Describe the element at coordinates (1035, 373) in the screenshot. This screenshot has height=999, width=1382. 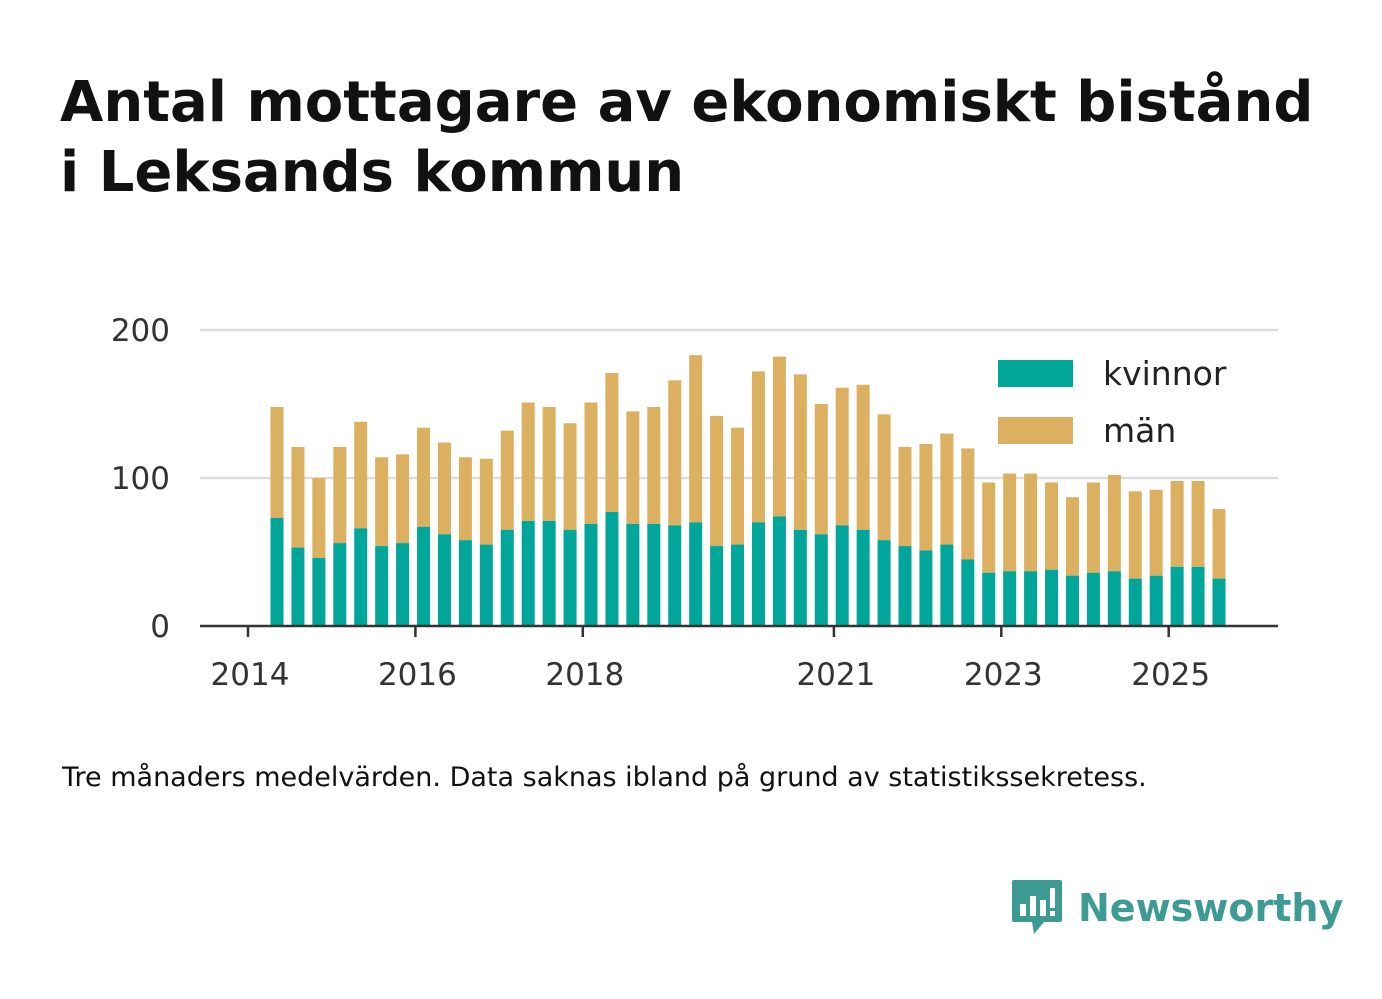
I see `legend-swatch-kvinnor` at that location.